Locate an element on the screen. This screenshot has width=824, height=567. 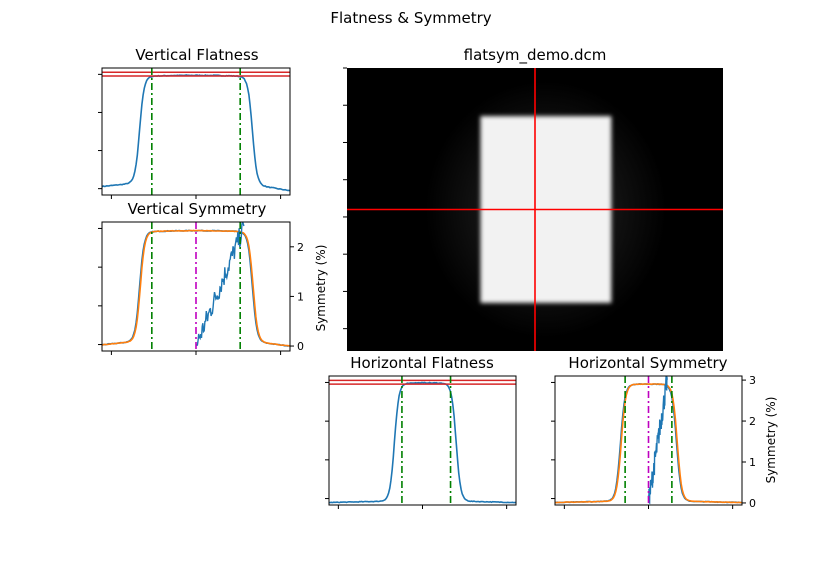
vertical-symmetry-title: Vertical Symmetry is located at coordinates (197, 209).